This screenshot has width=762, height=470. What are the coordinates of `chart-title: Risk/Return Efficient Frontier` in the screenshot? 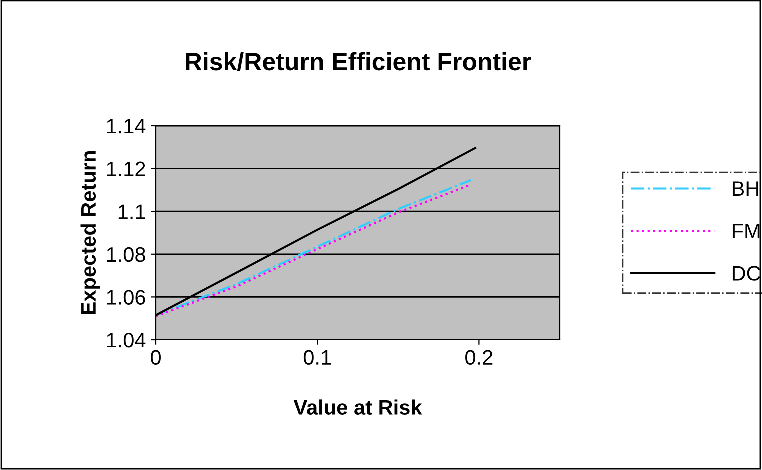 It's located at (359, 61).